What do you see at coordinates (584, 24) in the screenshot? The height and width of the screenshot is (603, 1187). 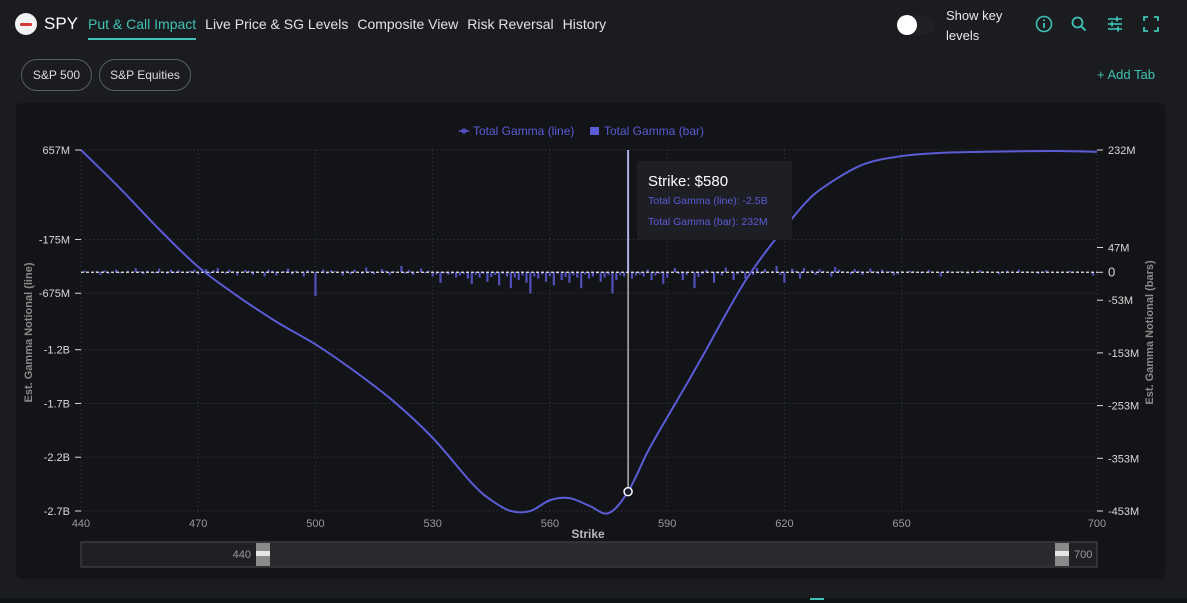 I see `tab-history: History` at bounding box center [584, 24].